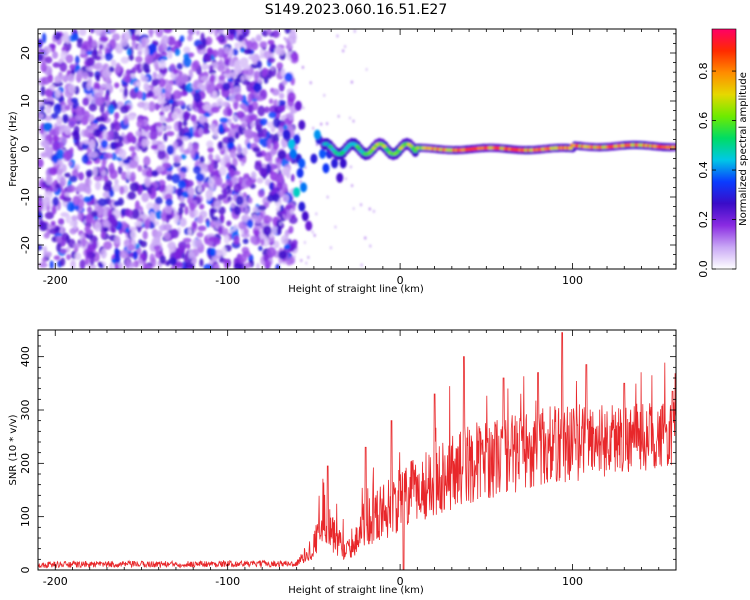  What do you see at coordinates (724, 149) in the screenshot?
I see `colorbar-scale` at bounding box center [724, 149].